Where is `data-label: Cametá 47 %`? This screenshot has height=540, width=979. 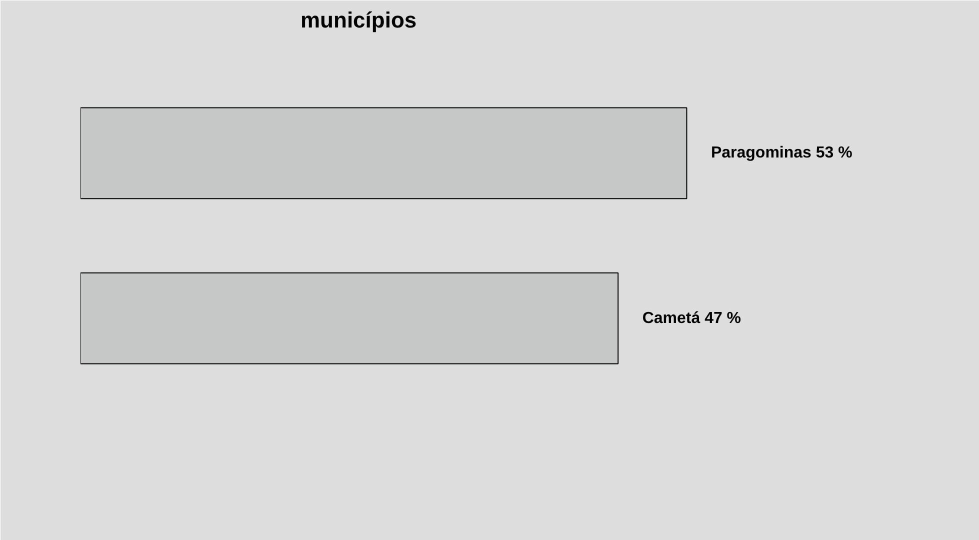
data-label: Cametá 47 % is located at coordinates (692, 318).